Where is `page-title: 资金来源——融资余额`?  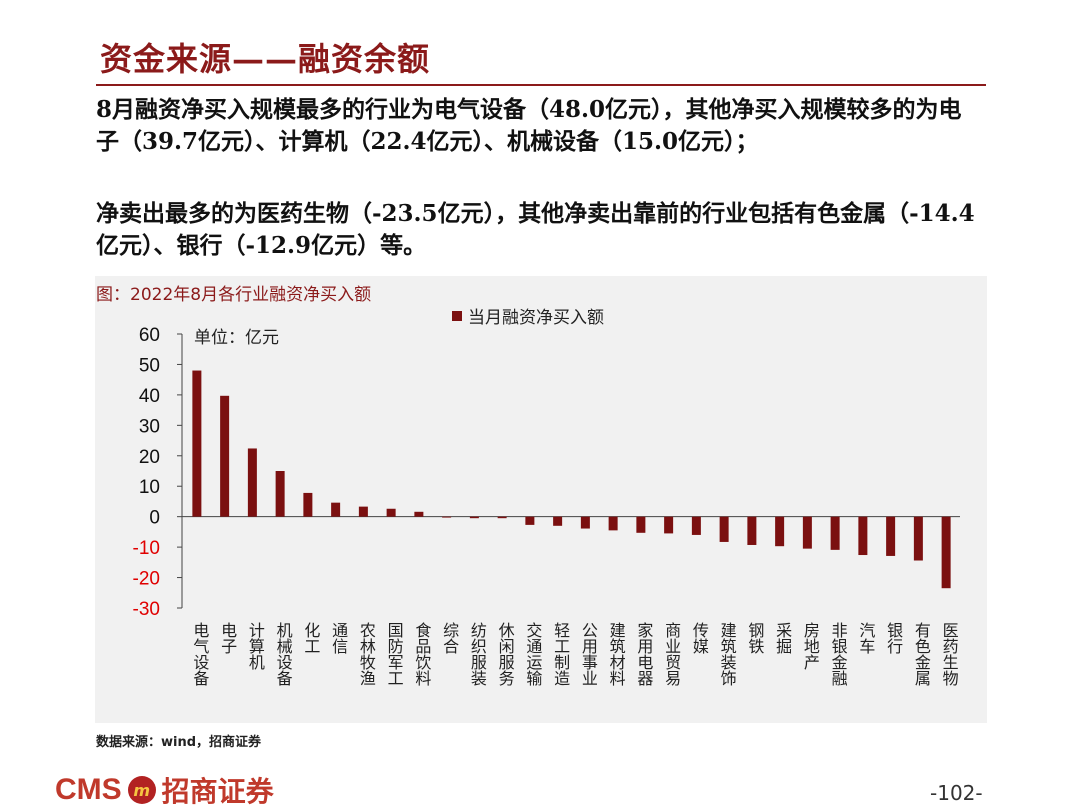 page-title: 资金来源——融资余额 is located at coordinates (265, 59).